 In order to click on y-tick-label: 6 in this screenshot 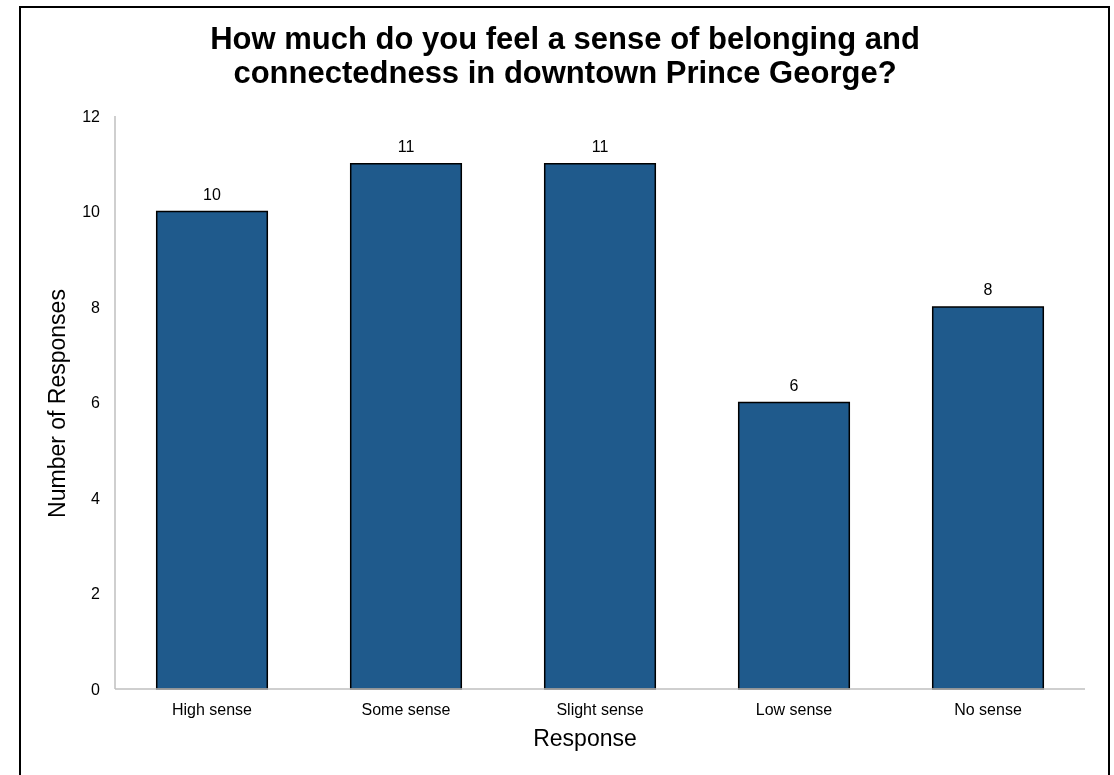, I will do `click(96, 403)`.